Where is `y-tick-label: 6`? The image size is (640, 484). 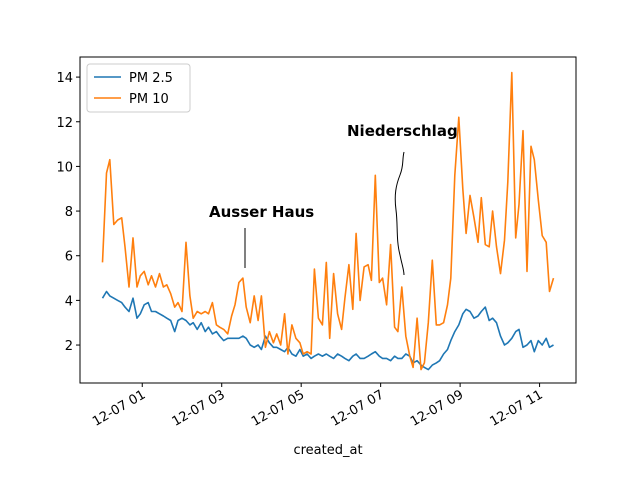
y-tick-label: 6 is located at coordinates (69, 257).